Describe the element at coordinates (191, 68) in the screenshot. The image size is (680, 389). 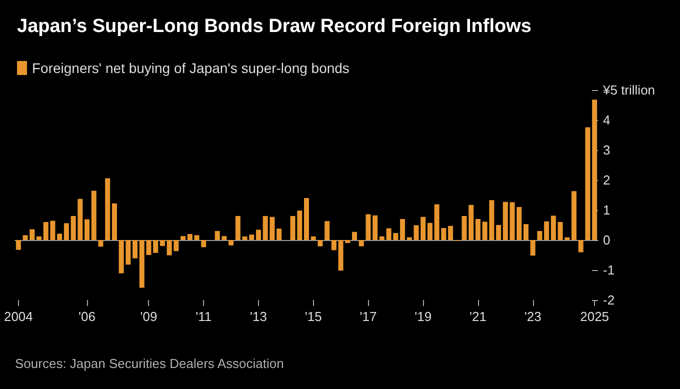
I see `legend-label: Foreigners' net buying of Japan's super-long bonds` at that location.